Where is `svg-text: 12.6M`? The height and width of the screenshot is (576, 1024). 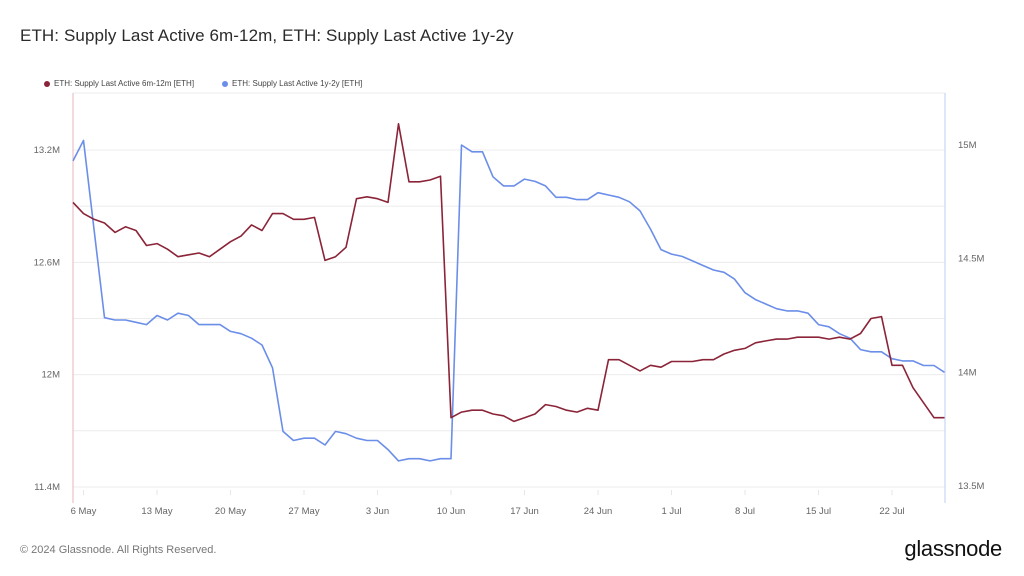 svg-text: 12.6M is located at coordinates (47, 262).